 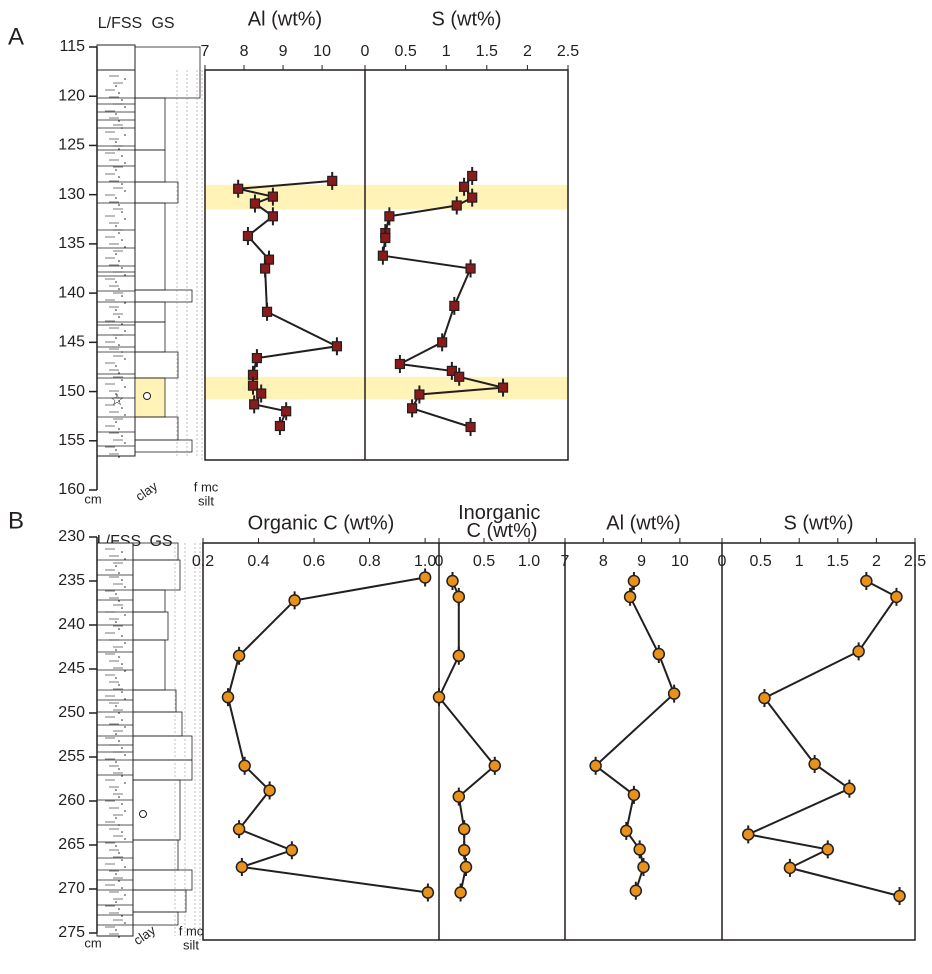 What do you see at coordinates (838, 561) in the screenshot?
I see `x-tick-label: 1.5` at bounding box center [838, 561].